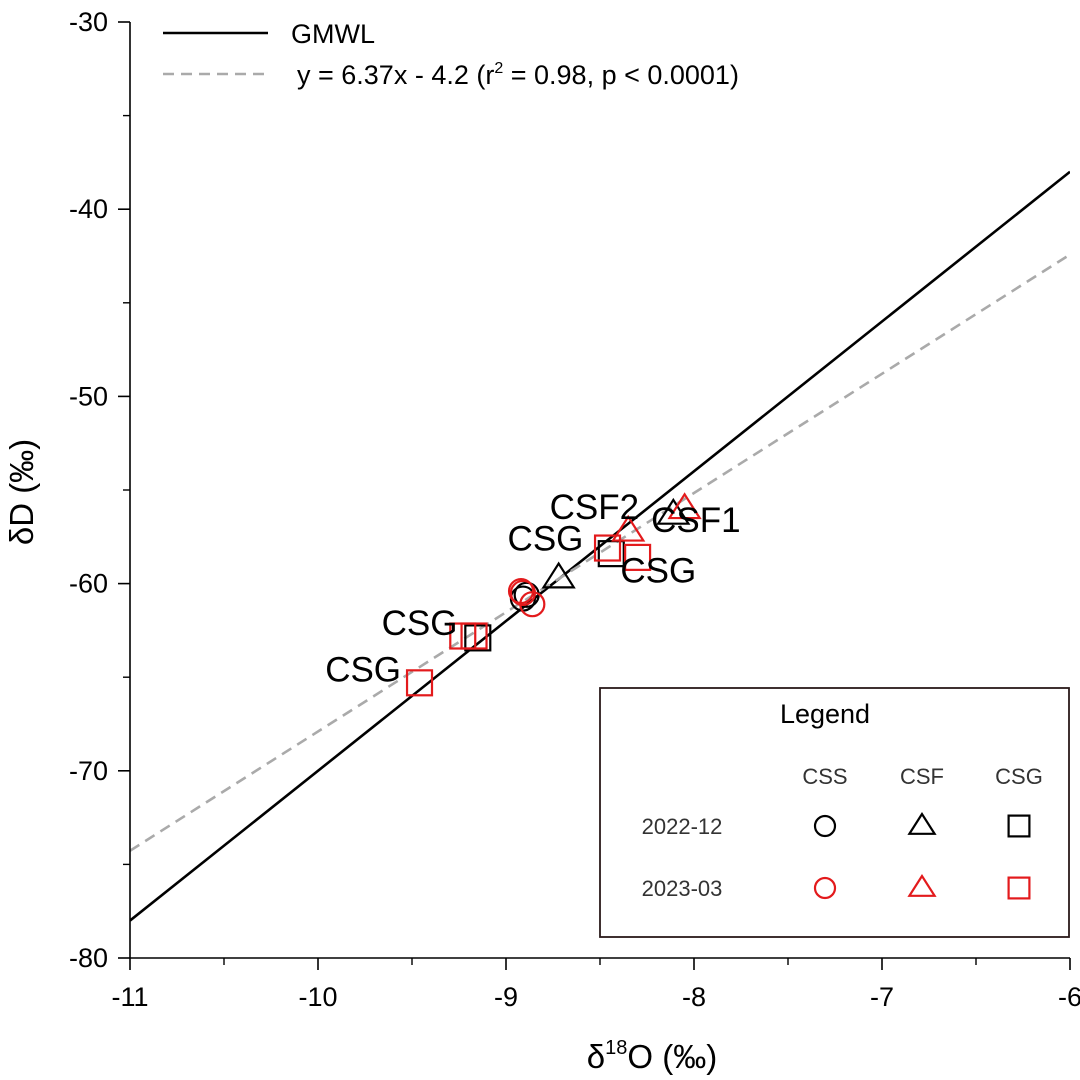 The height and width of the screenshot is (1080, 1080). I want to click on y-tick-label: -30, so click(88, 22).